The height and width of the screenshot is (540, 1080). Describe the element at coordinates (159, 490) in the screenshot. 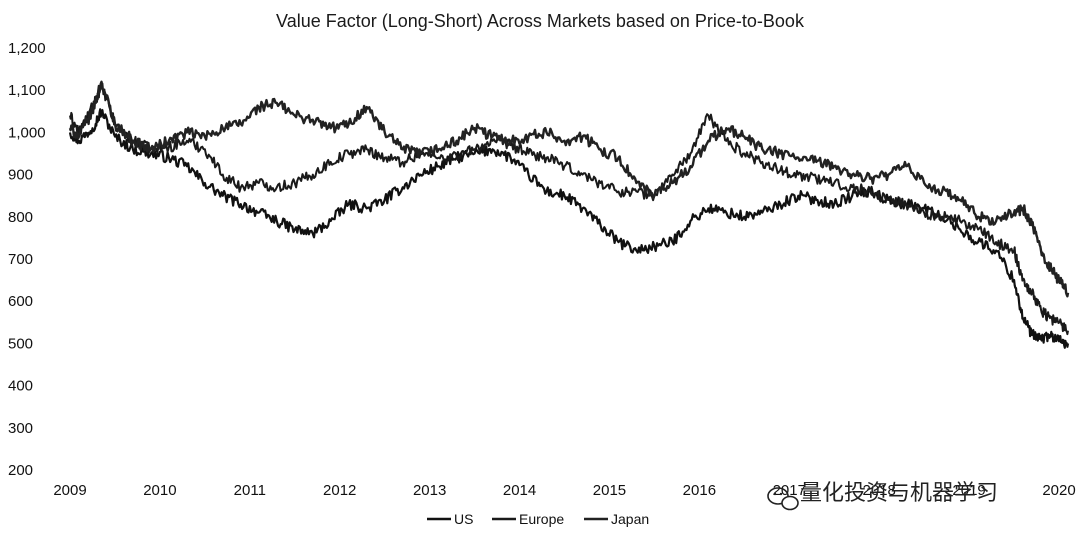

I see `x-tick-label: 2010` at that location.